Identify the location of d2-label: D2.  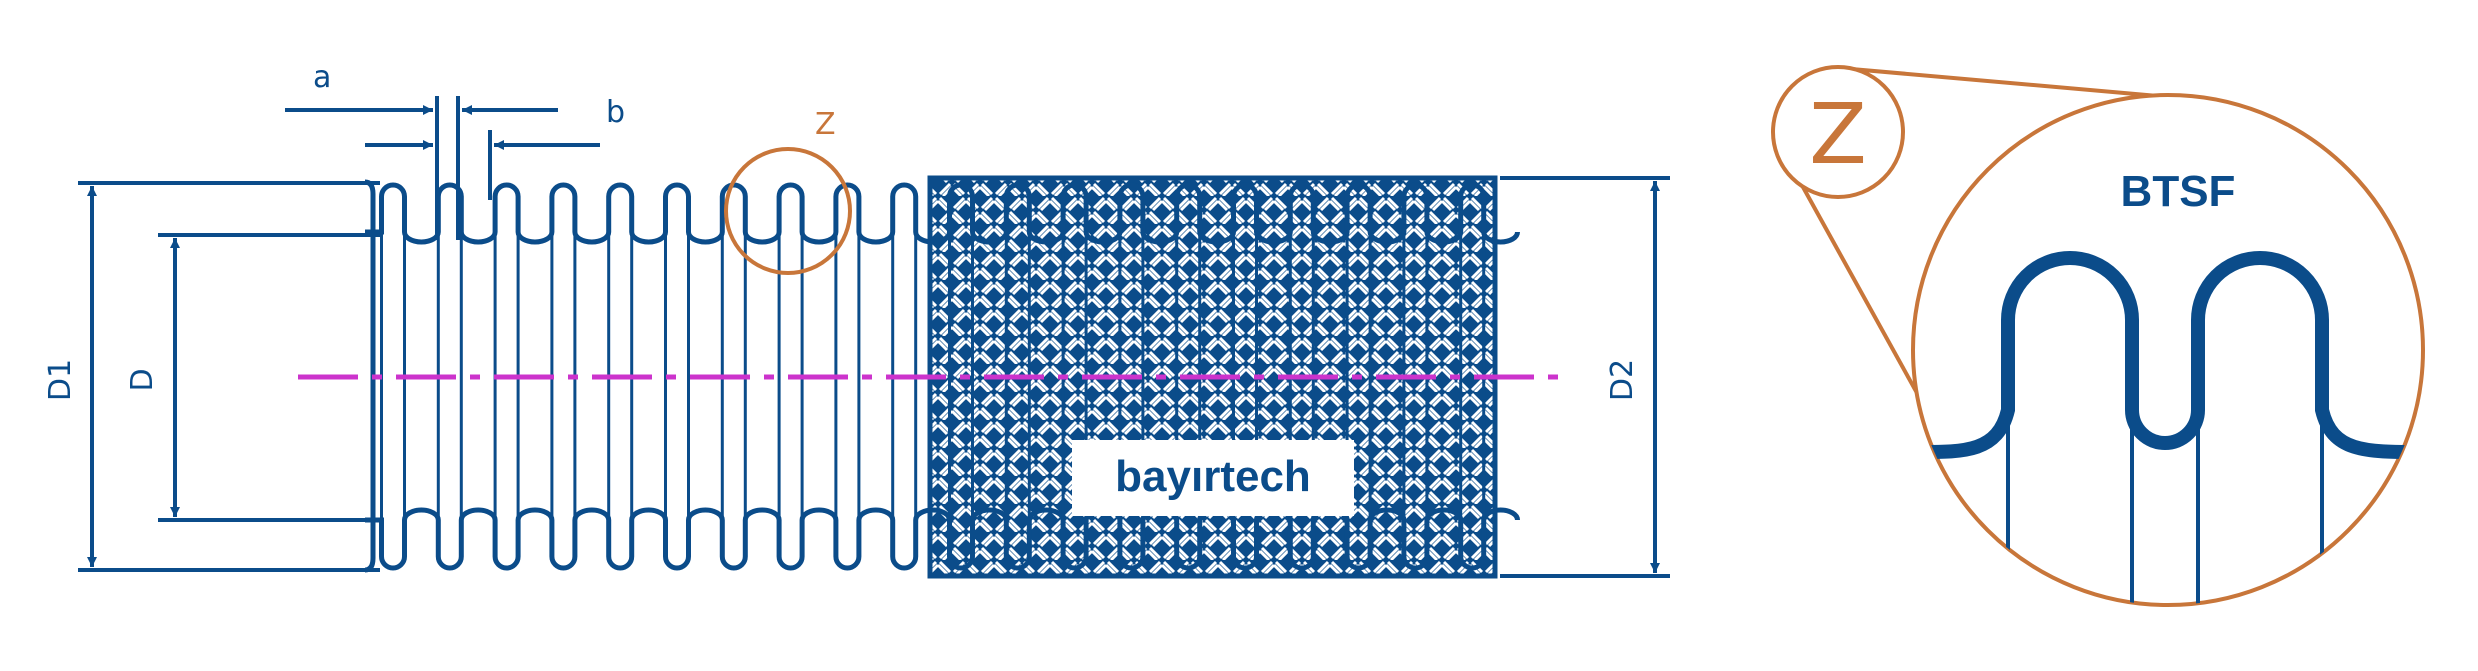
(1622, 380).